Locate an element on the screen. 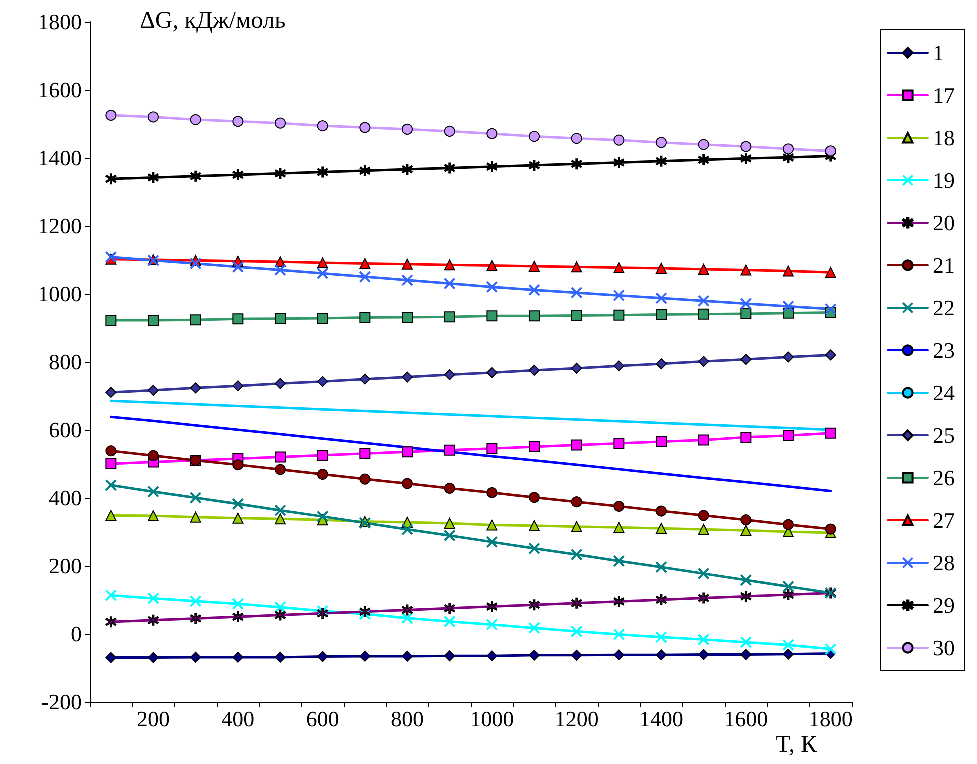 The width and height of the screenshot is (977, 764). legend-label: 17 is located at coordinates (944, 95).